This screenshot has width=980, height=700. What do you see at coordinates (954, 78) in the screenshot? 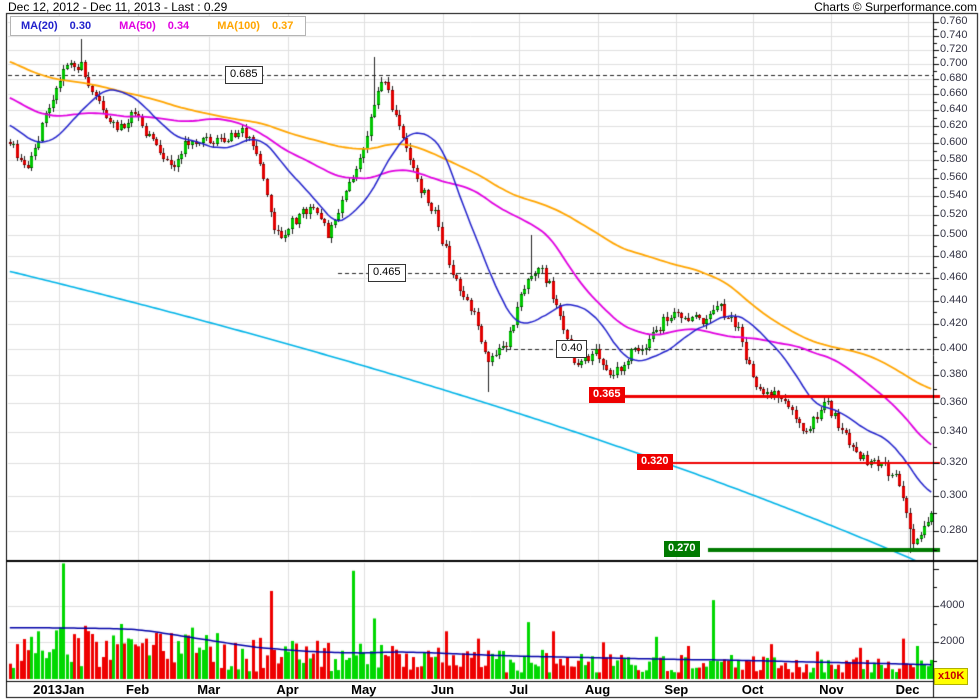
I see `price-axis-tick-label: 0.680` at bounding box center [954, 78].